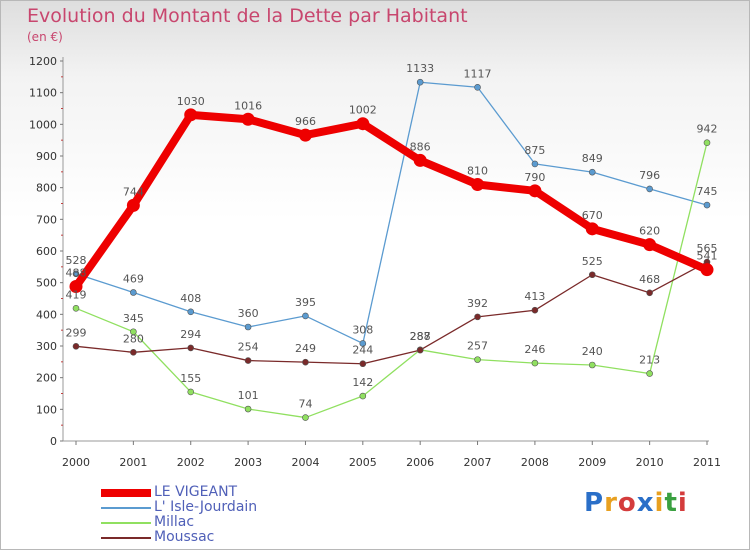 This screenshot has width=750, height=551. I want to click on legend-label: L' Isle-Jourdain, so click(206, 507).